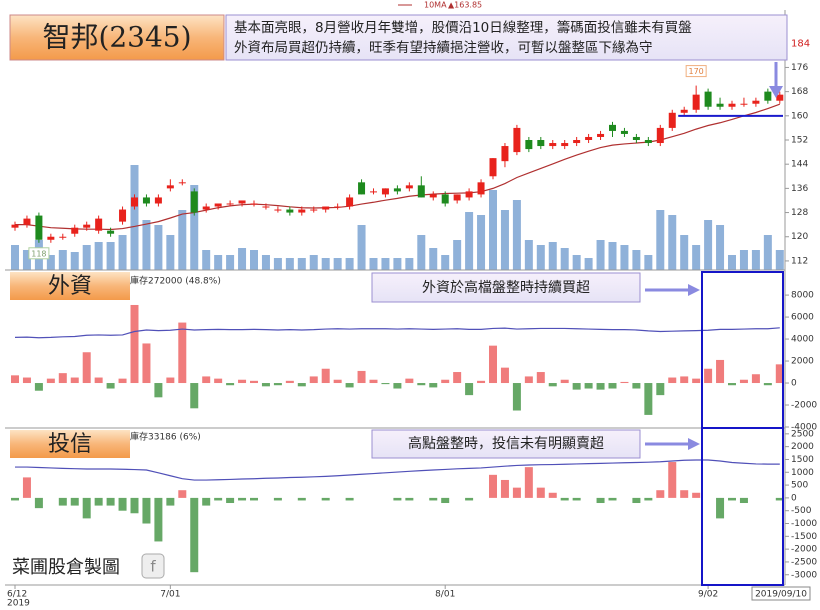  I want to click on panel-label: 投信, so click(70, 444).